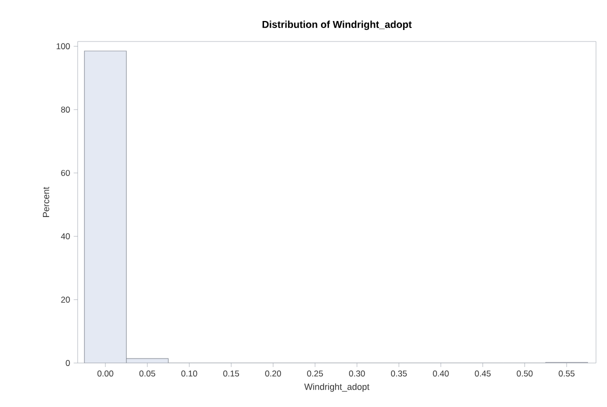 This screenshot has height=407, width=607. What do you see at coordinates (147, 373) in the screenshot?
I see `x-tick-label: 0.05` at bounding box center [147, 373].